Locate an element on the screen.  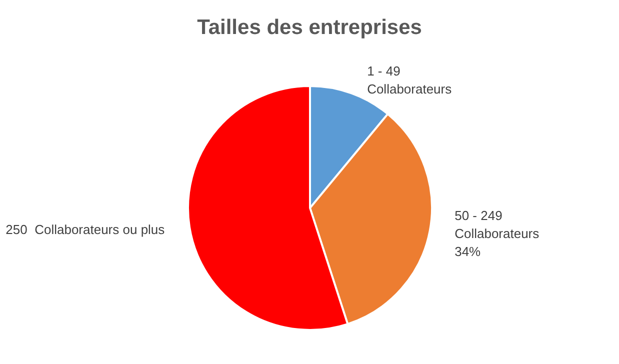
chart-title: Tailles des entreprises is located at coordinates (309, 27).